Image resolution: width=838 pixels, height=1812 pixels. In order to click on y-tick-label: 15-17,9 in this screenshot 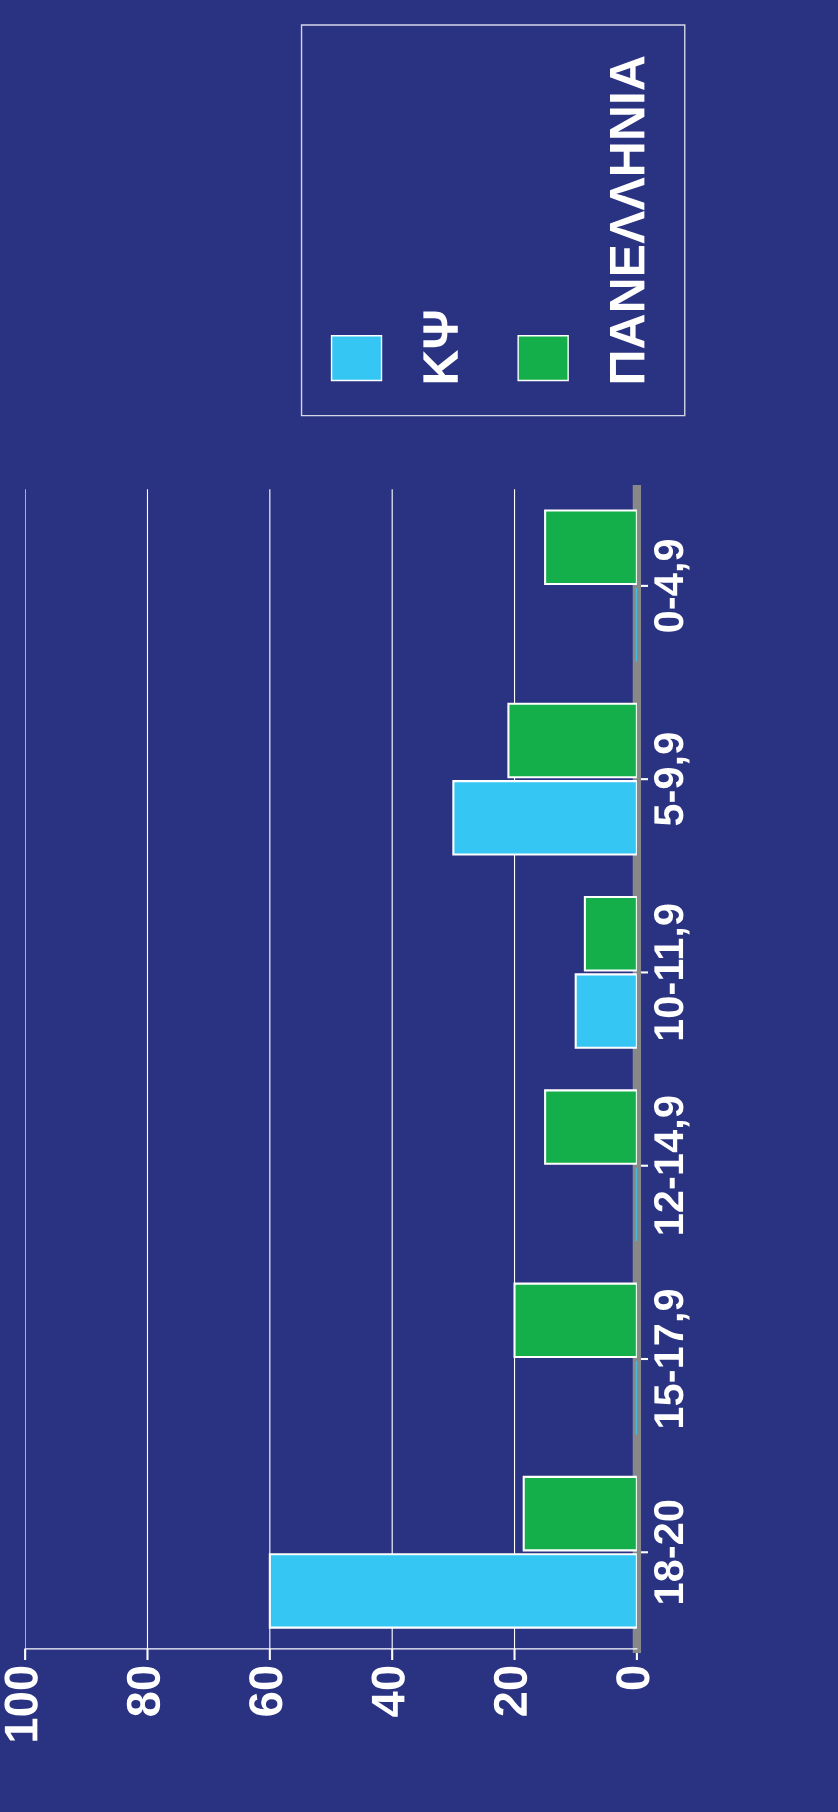, I will do `click(671, 1358)`.